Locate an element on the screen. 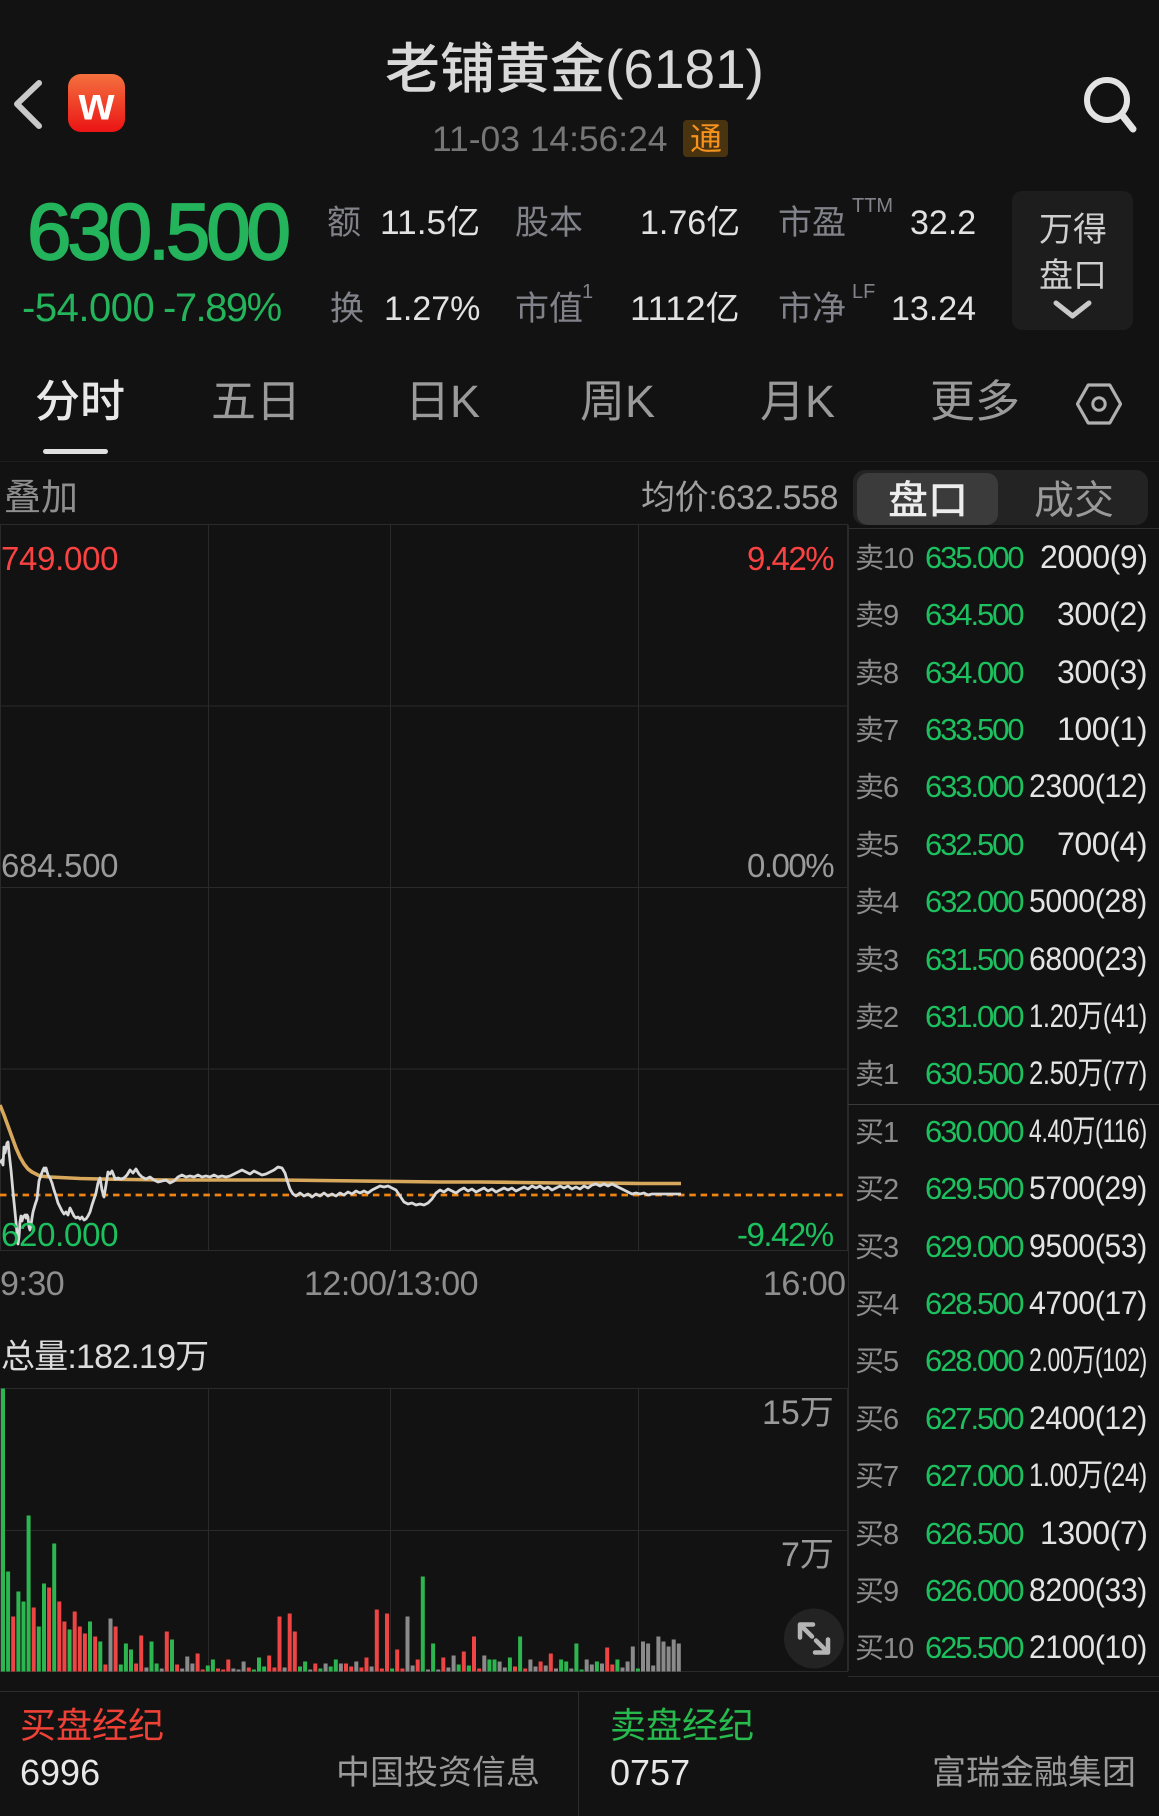 Image resolution: width=1159 pixels, height=1816 pixels. svg-text: LF is located at coordinates (863, 292).